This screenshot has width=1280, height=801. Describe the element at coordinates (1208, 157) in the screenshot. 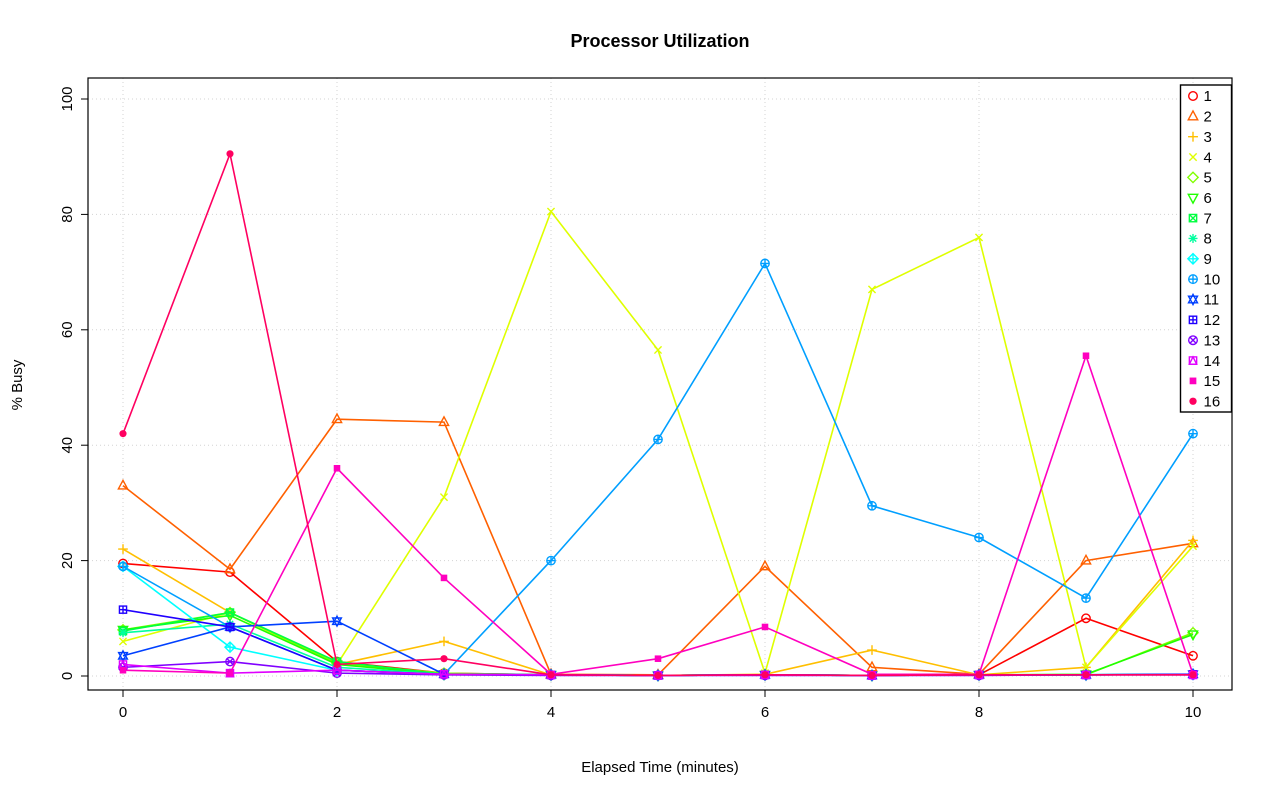

I see `legend-label: 4` at that location.